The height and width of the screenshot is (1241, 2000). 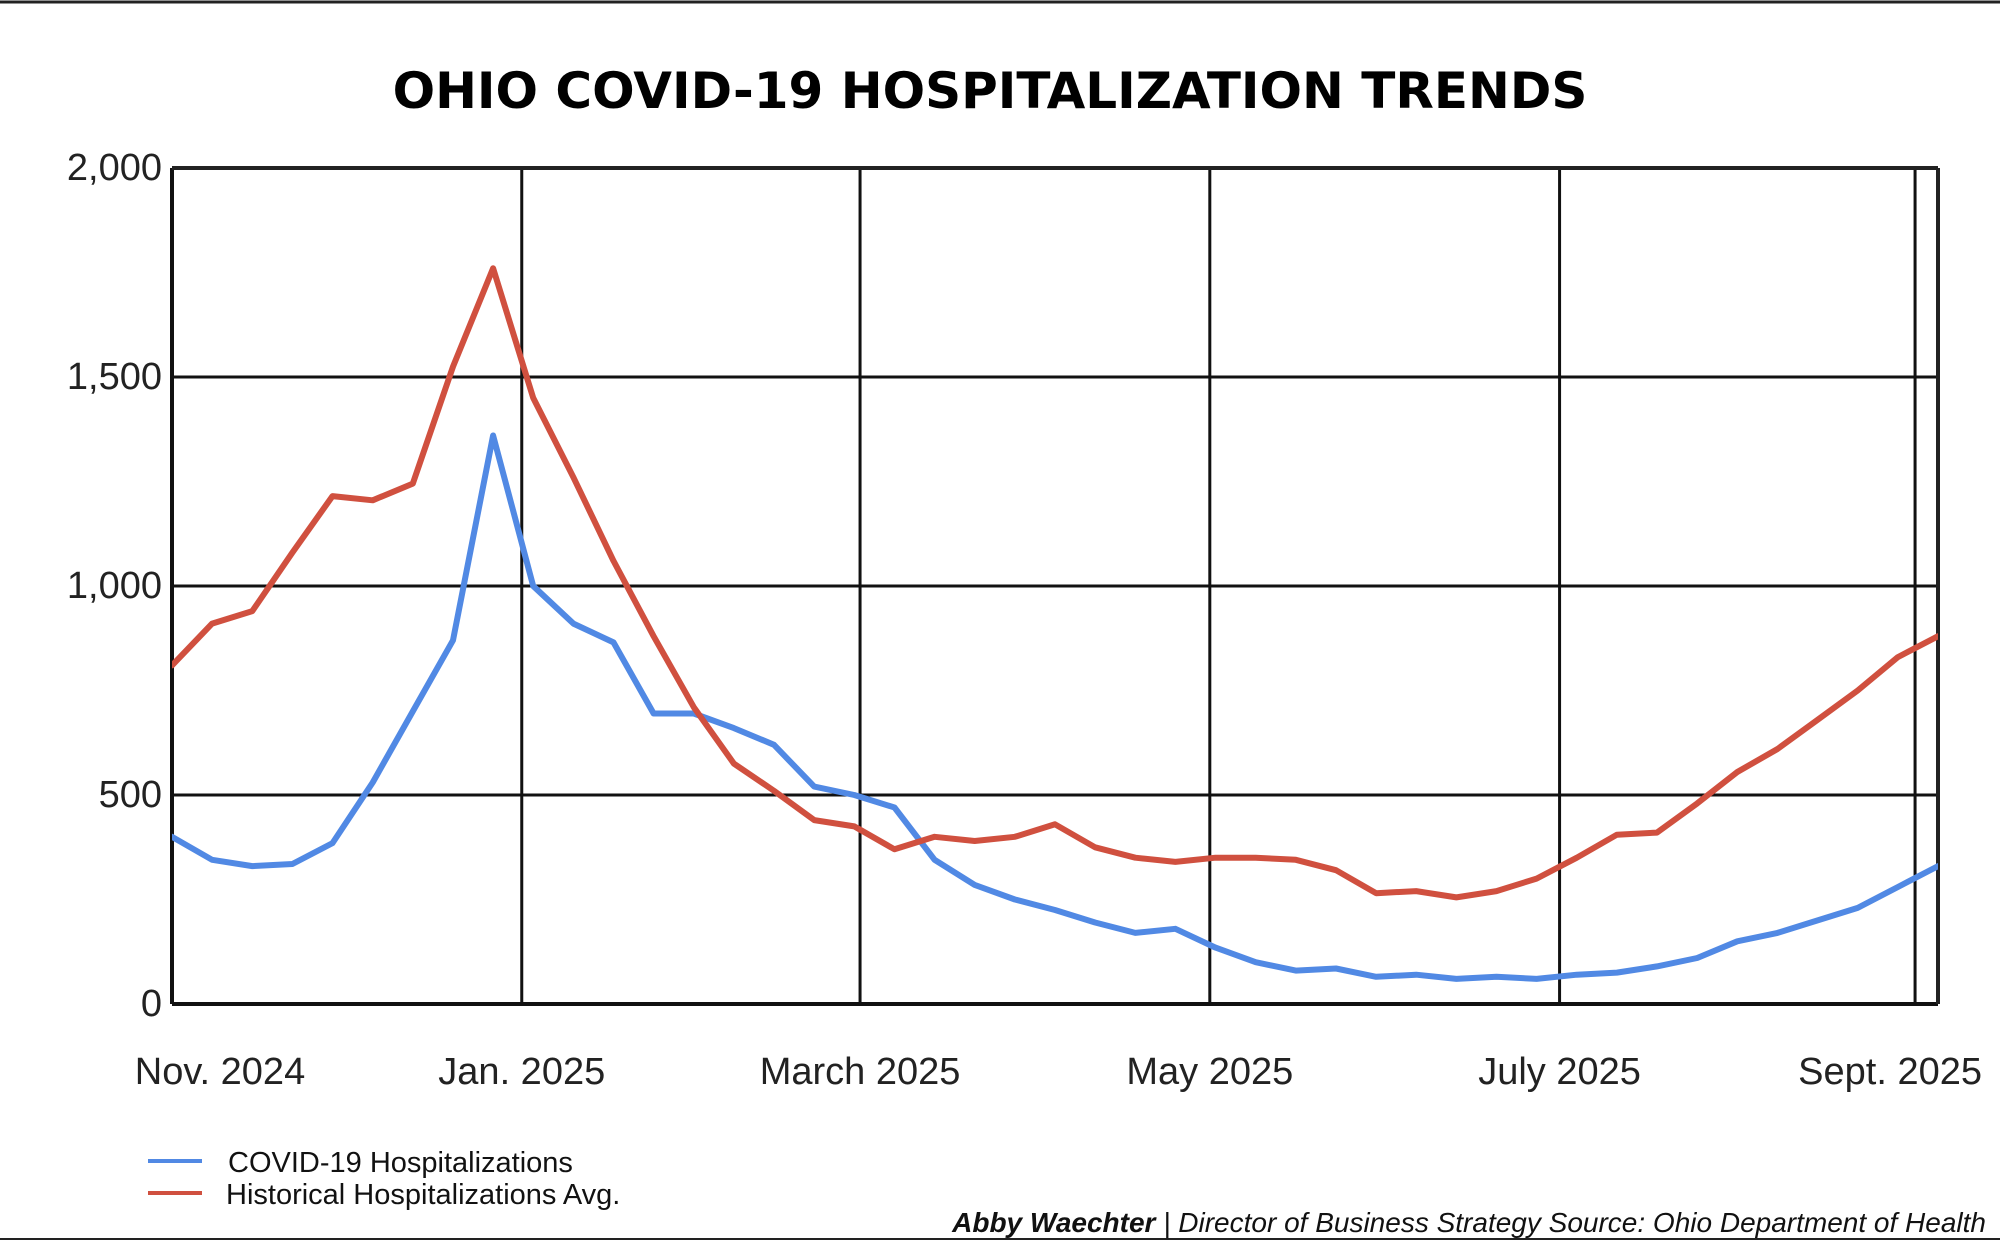 What do you see at coordinates (1209, 1072) in the screenshot?
I see `x-tick-label: May 2025` at bounding box center [1209, 1072].